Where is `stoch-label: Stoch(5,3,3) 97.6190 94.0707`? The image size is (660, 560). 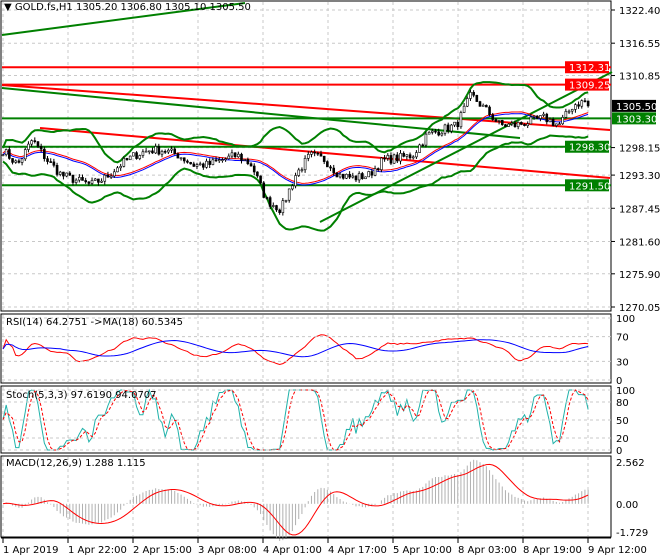
stoch-label: Stoch(5,3,3) 97.6190 94.0707 is located at coordinates (81, 395).